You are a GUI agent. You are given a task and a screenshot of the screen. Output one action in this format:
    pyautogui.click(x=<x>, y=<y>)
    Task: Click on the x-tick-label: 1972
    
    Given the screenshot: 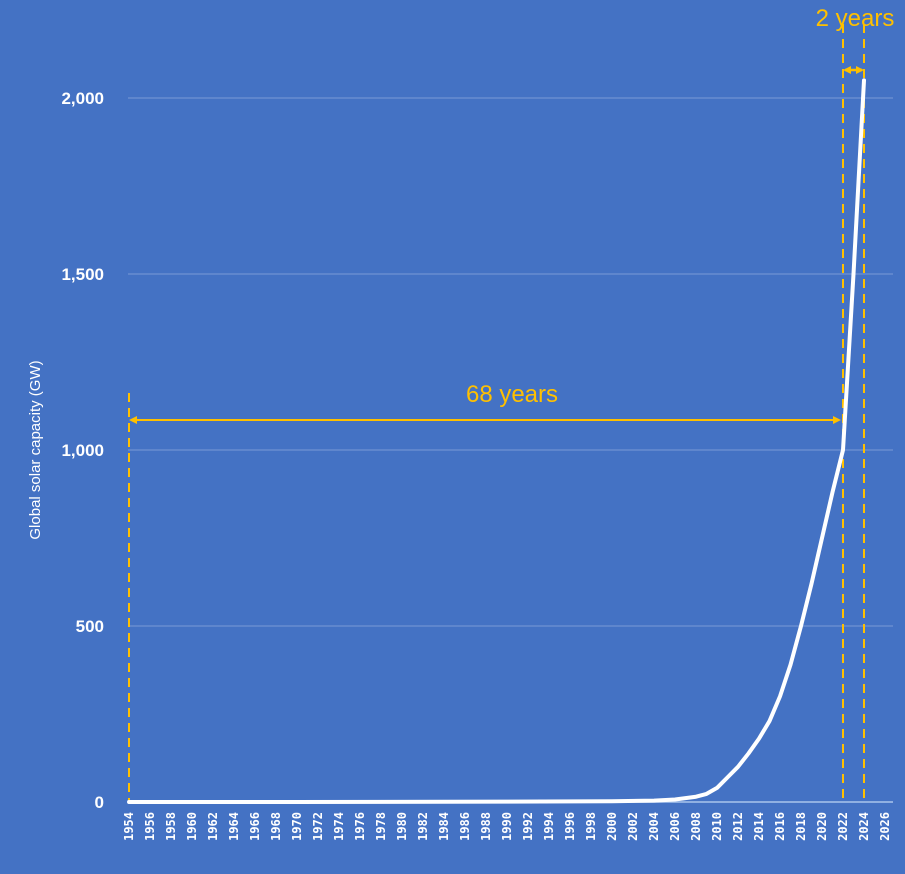 What is the action you would take?
    pyautogui.click(x=318, y=826)
    